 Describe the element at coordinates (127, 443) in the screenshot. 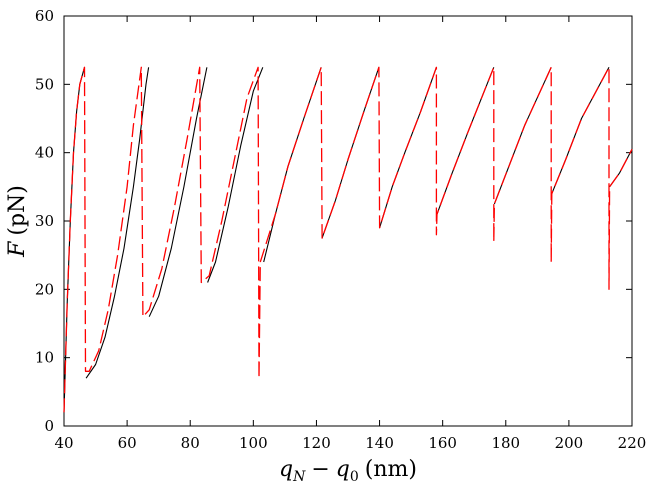

I see `x-tick-label: 60` at that location.